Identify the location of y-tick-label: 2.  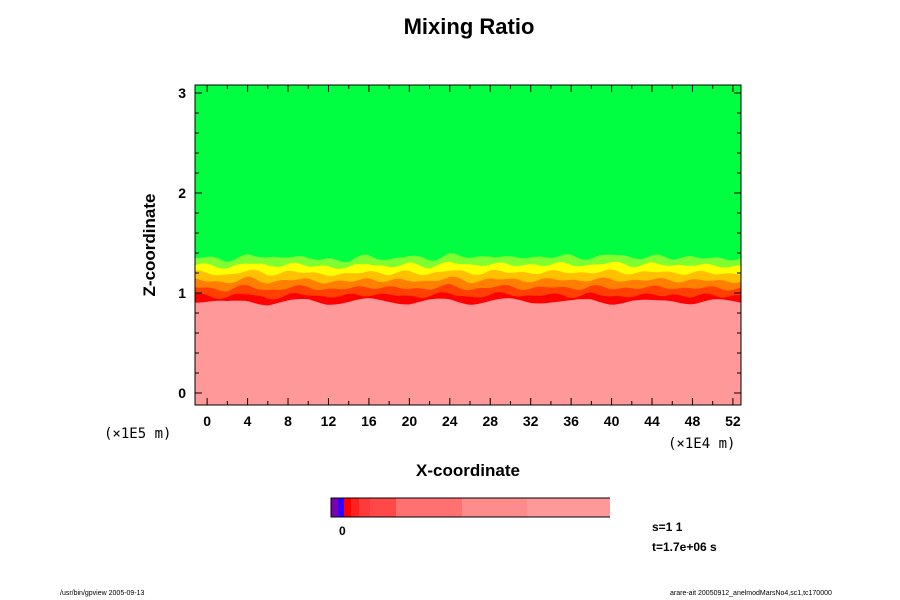
(182, 193).